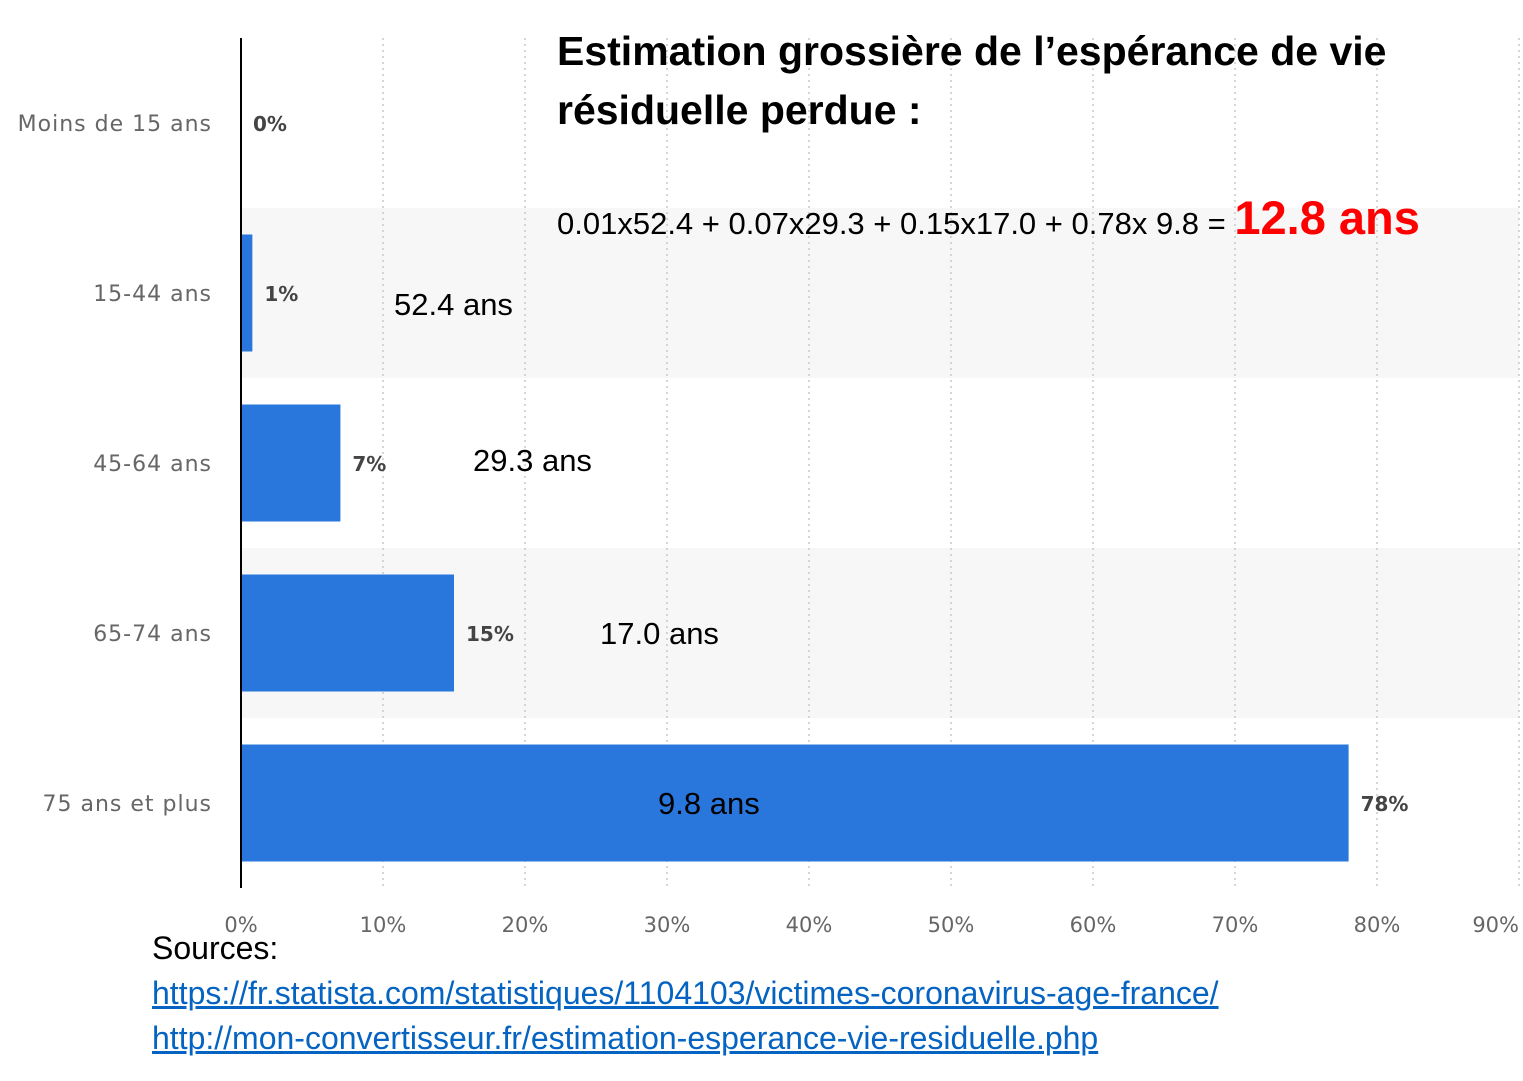  What do you see at coordinates (127, 804) in the screenshot?
I see `category-label: 75 ans et plus` at bounding box center [127, 804].